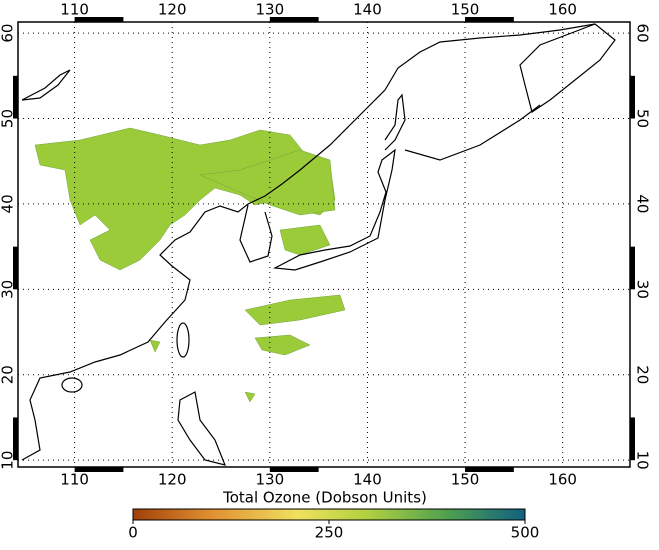  I want to click on hainan, so click(72, 385).